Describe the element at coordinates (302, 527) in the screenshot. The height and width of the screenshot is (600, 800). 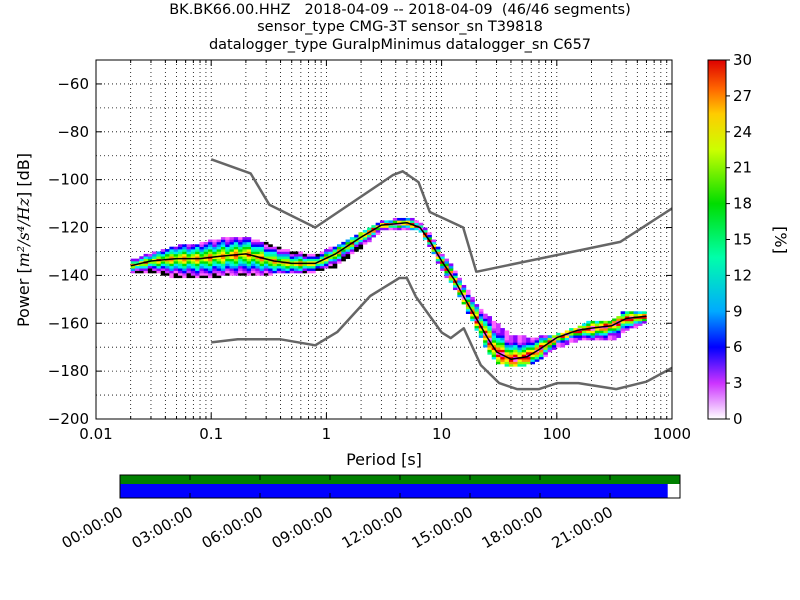
I see `coverage-tick-label: 09:00:00` at that location.